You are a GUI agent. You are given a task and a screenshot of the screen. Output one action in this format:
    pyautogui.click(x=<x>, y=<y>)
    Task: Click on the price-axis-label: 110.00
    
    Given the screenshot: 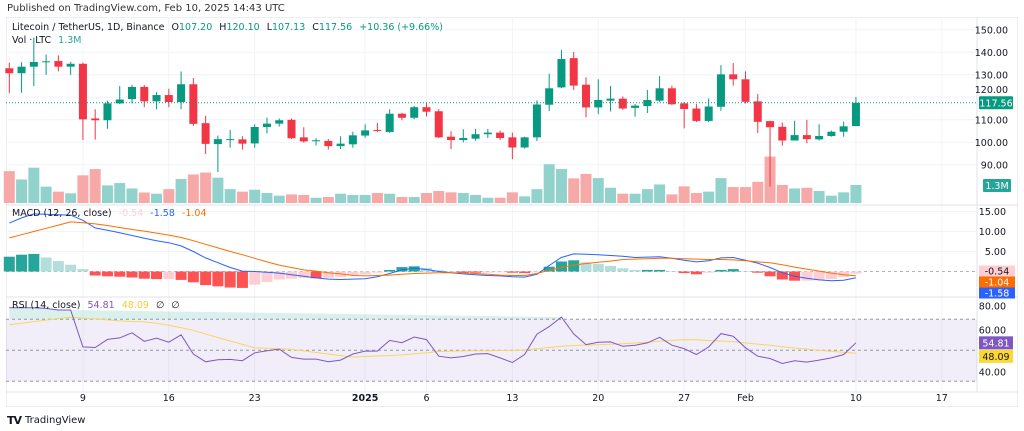 What is the action you would take?
    pyautogui.click(x=991, y=120)
    